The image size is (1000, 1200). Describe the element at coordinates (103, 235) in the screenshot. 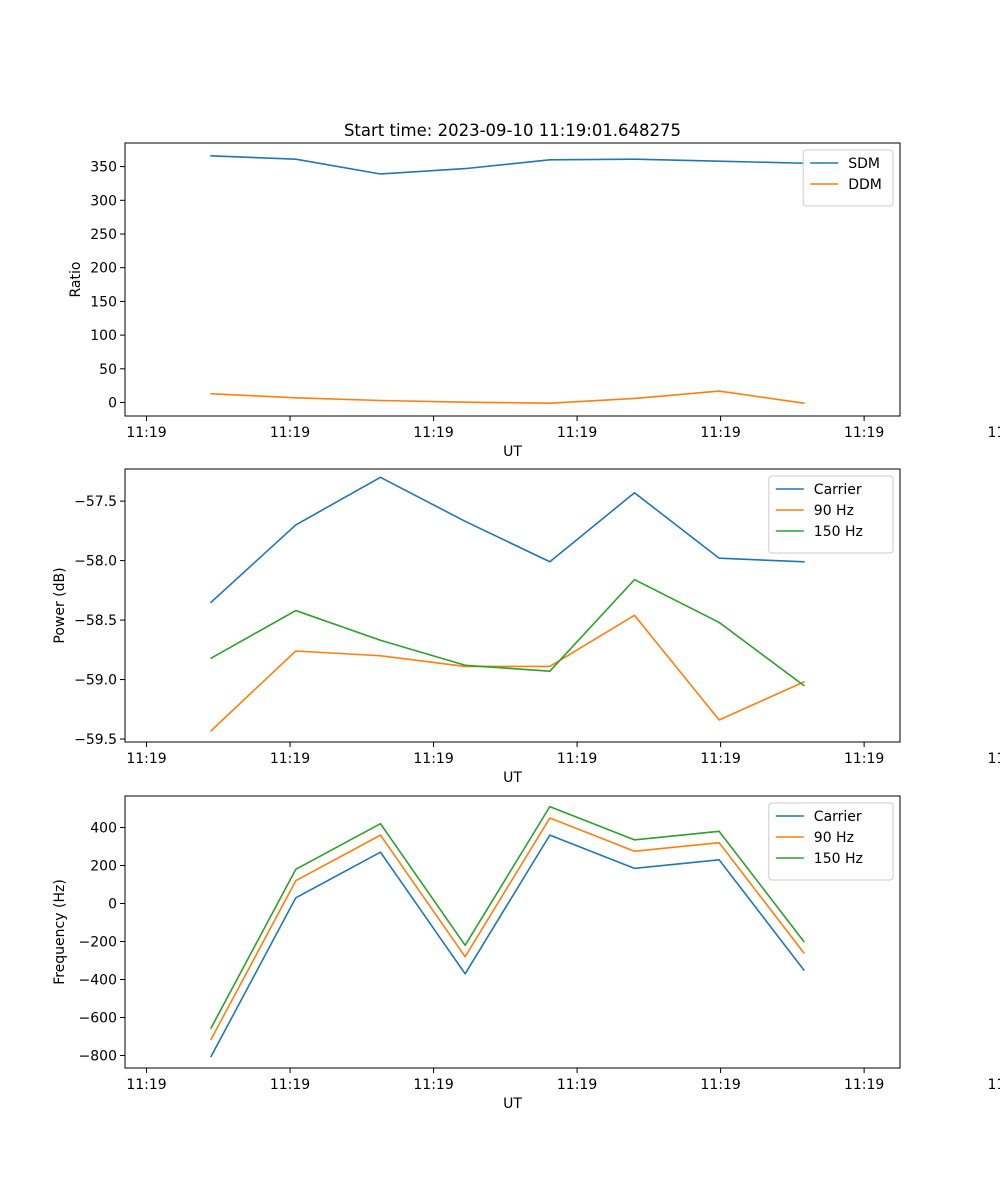

I see `y-tick-label: 250` at that location.